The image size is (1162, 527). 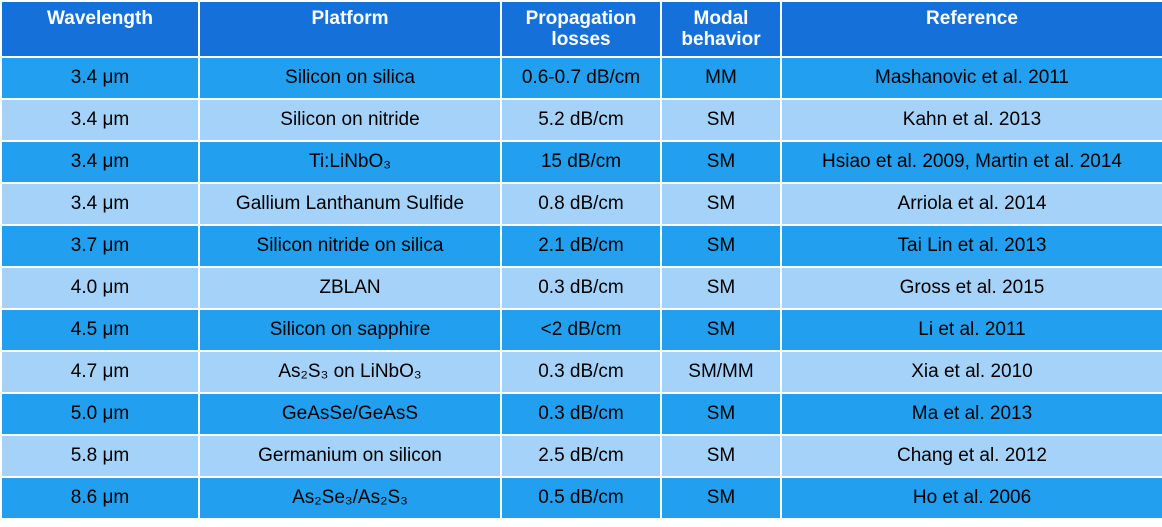 I want to click on table-cell: As₂S₃ on LiNbO₃, so click(x=350, y=372).